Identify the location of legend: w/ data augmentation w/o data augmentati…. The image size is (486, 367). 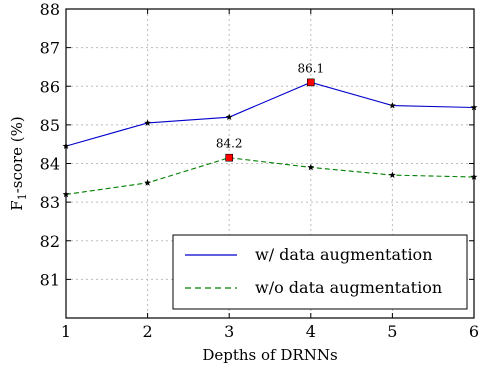
(320, 272).